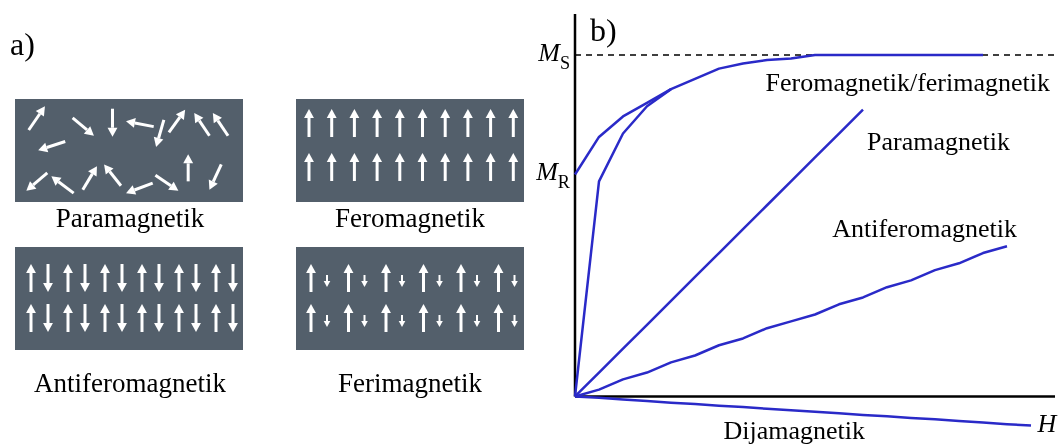 The image size is (1063, 446). I want to click on series-label: Antiferomagnetik, so click(924, 229).